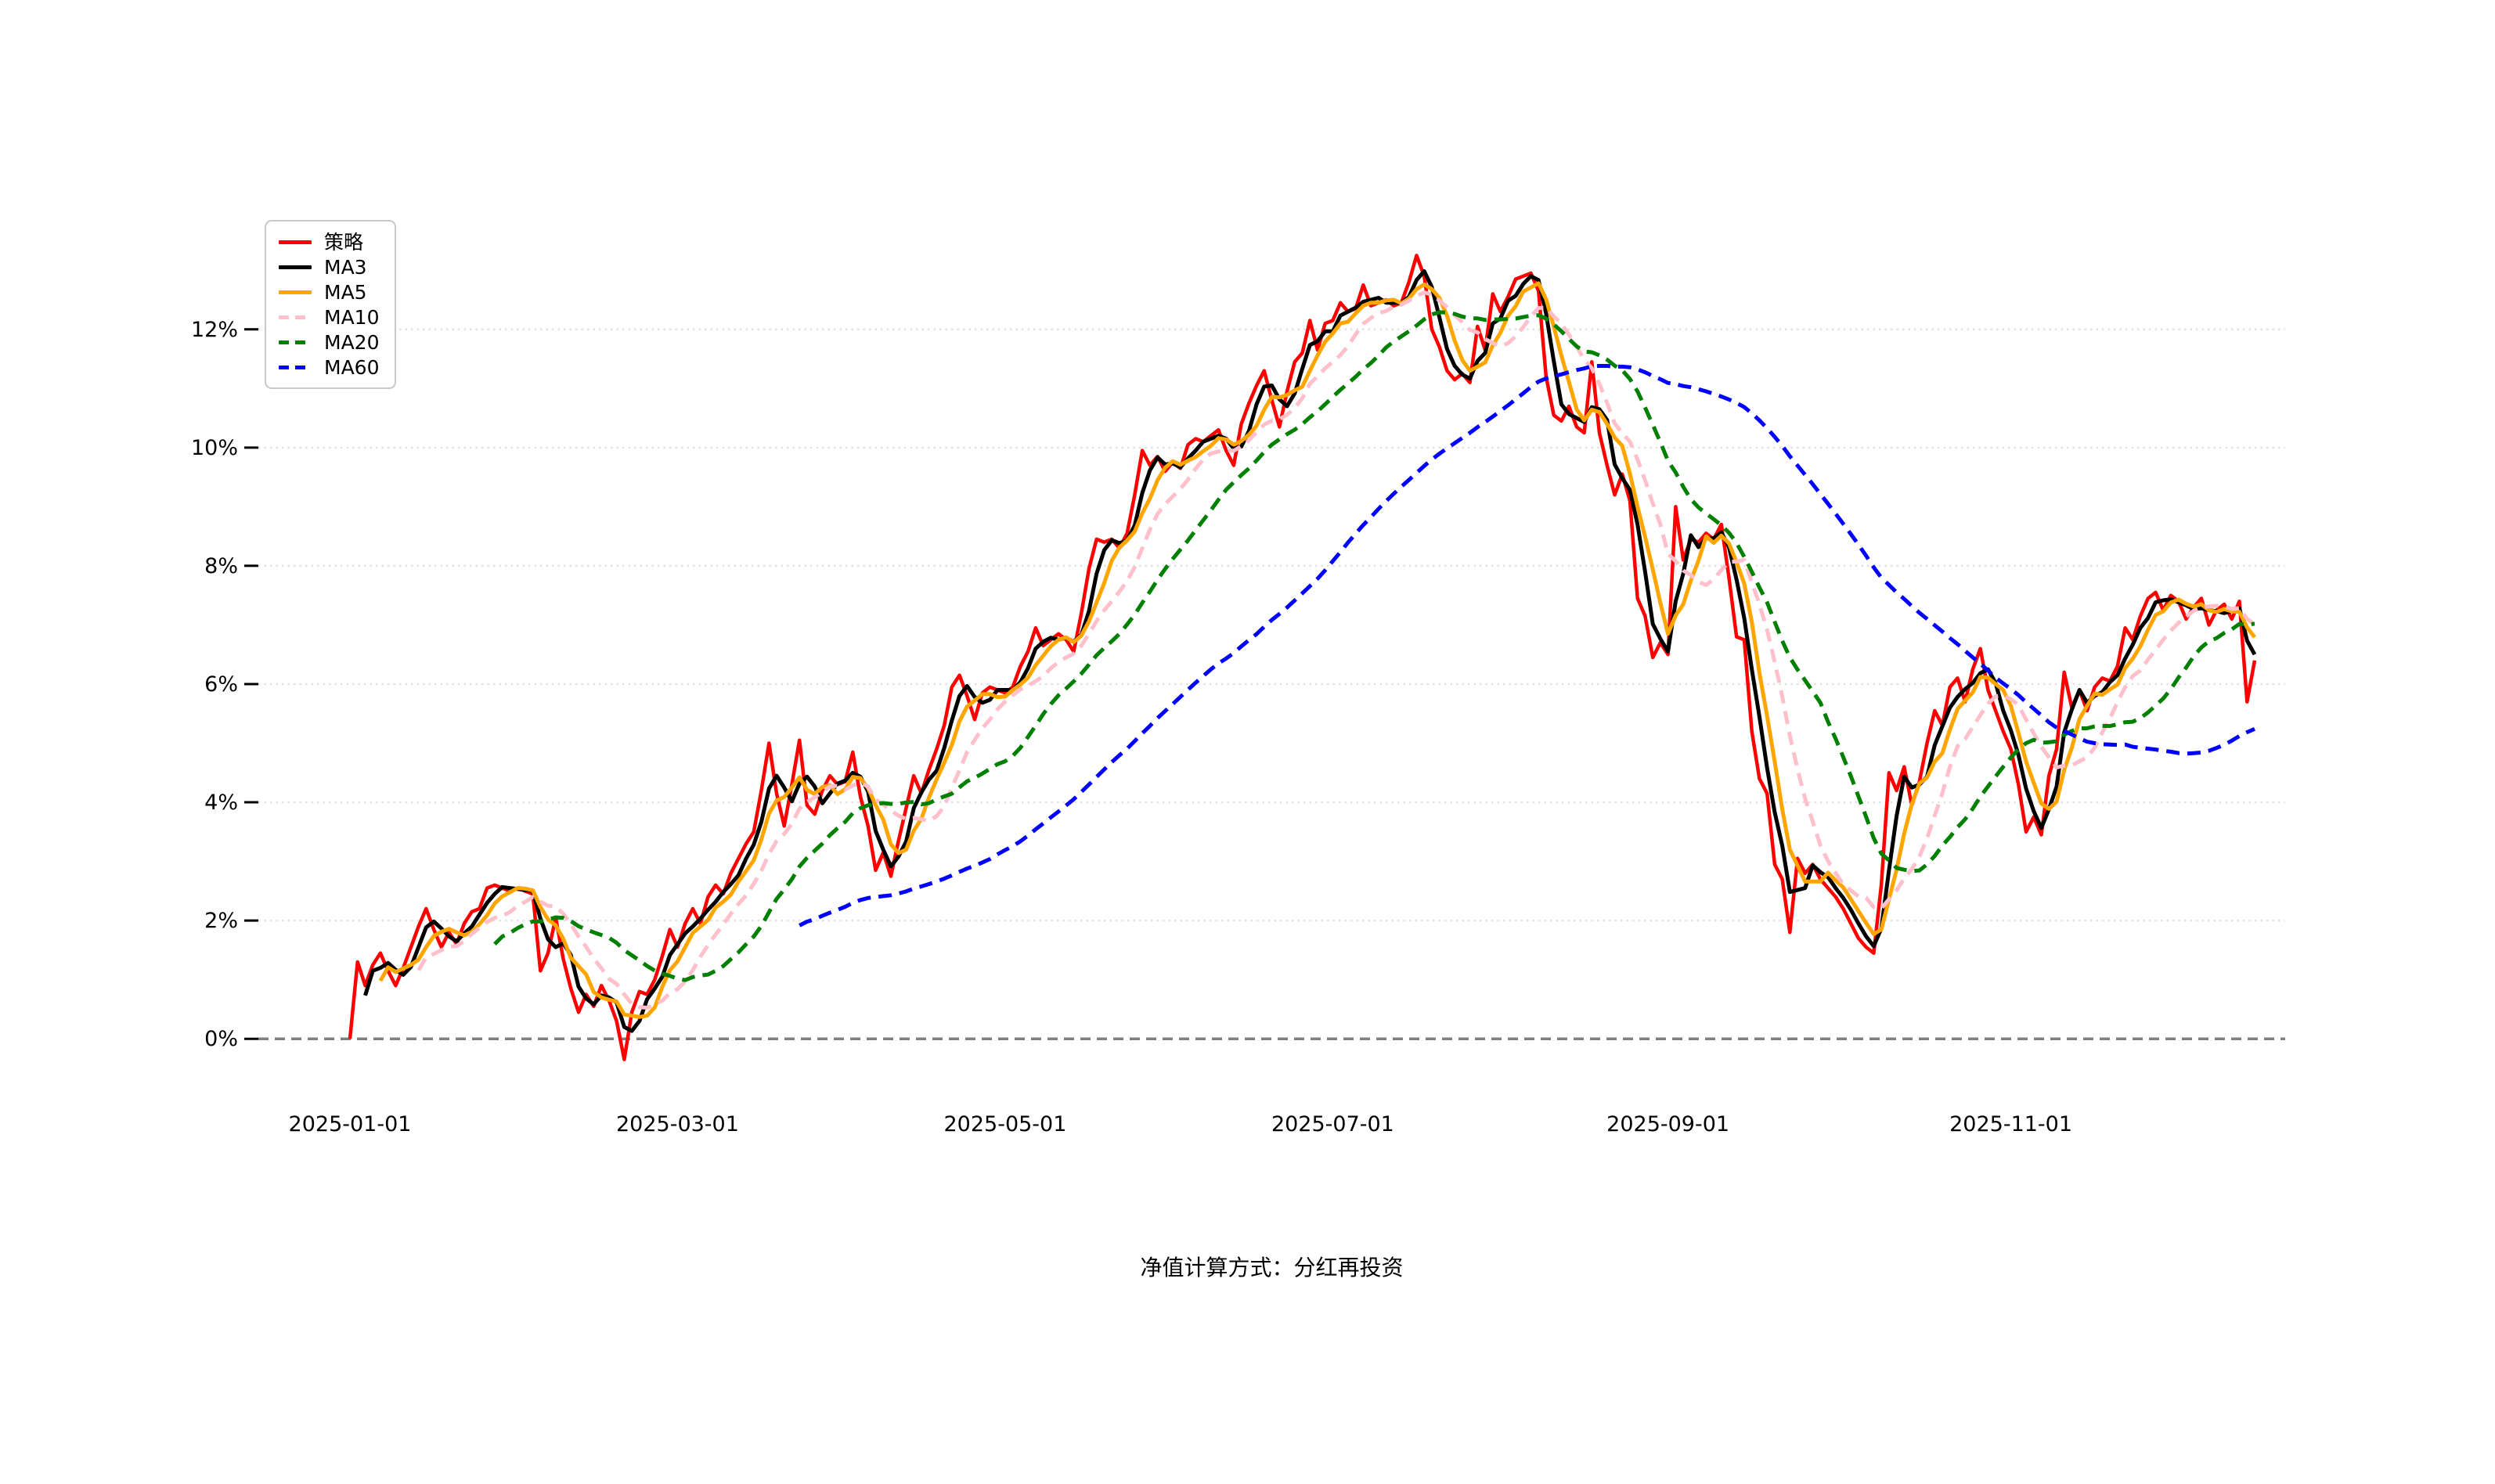  Describe the element at coordinates (1004, 1124) in the screenshot. I see `x-tick-label: 2025-05-01` at that location.